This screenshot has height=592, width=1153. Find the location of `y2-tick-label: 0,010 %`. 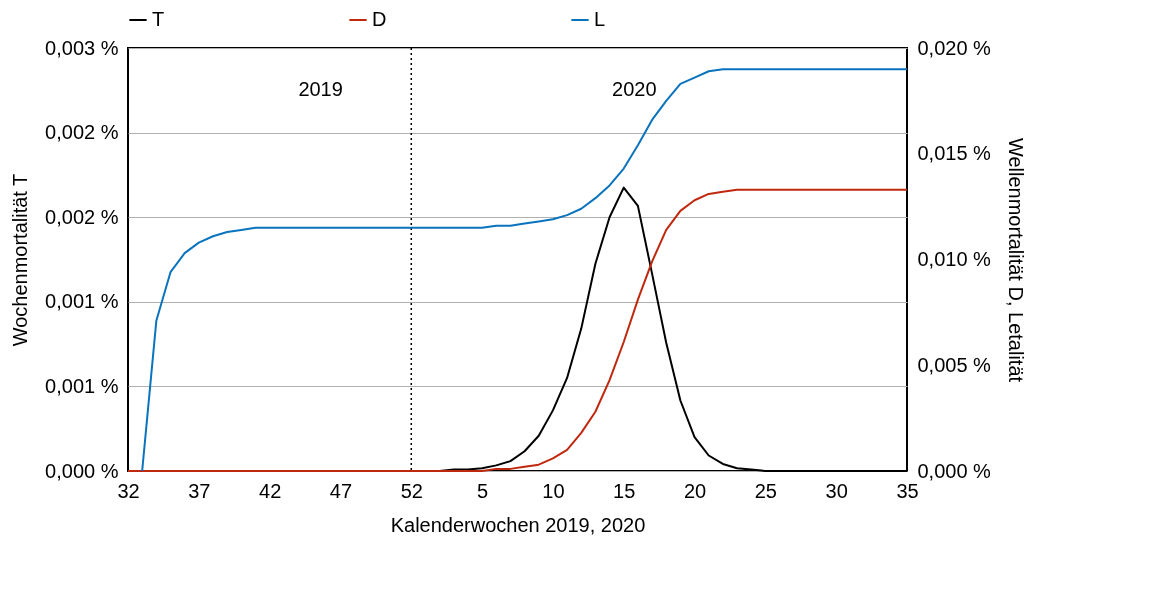

y2-tick-label: 0,010 % is located at coordinates (954, 259).